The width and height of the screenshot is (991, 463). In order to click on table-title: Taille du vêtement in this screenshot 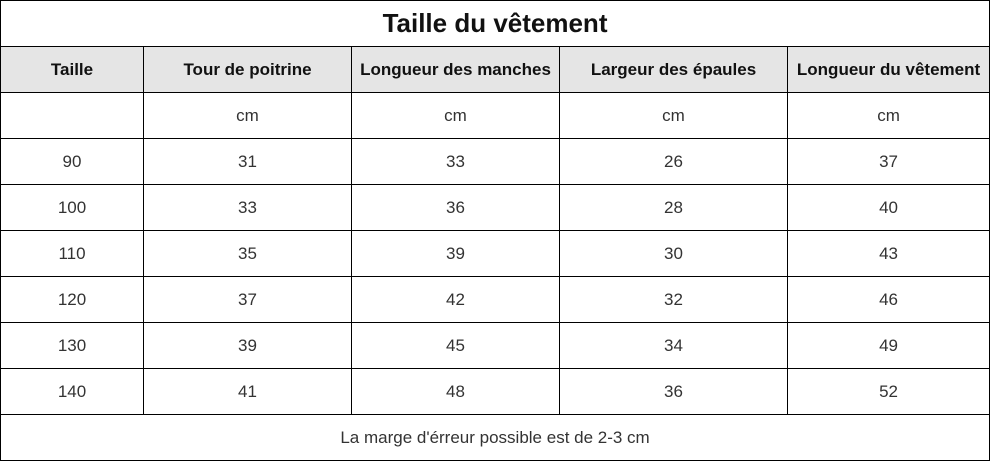, I will do `click(495, 23)`.